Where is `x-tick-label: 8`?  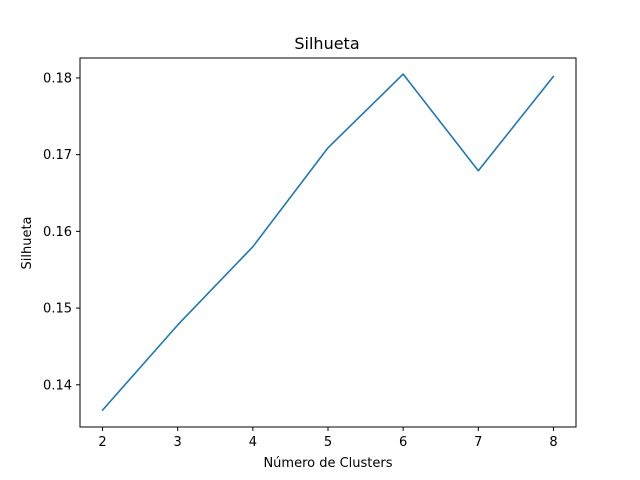
x-tick-label: 8 is located at coordinates (553, 442).